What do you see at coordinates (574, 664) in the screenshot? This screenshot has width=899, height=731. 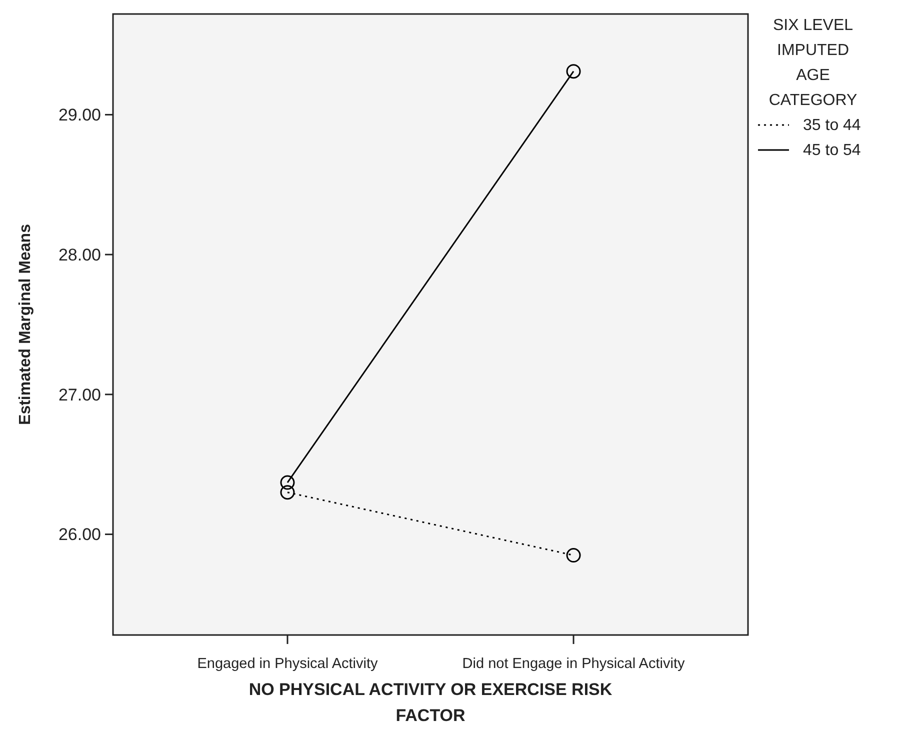 I see `x-tick-label: Did not Engage in Physical Activity` at bounding box center [574, 664].